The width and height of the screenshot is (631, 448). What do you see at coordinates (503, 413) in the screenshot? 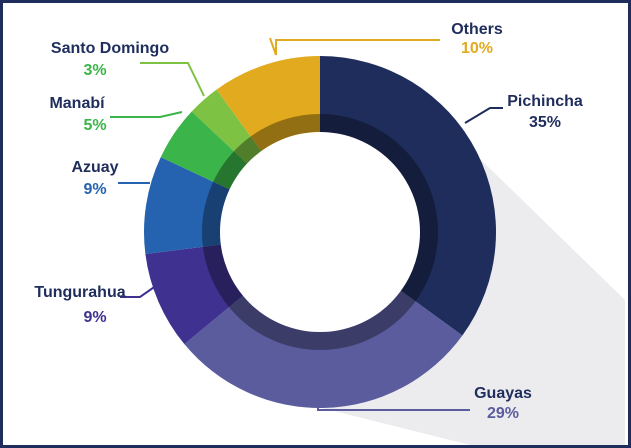
I see `value-label: 29%` at bounding box center [503, 413].